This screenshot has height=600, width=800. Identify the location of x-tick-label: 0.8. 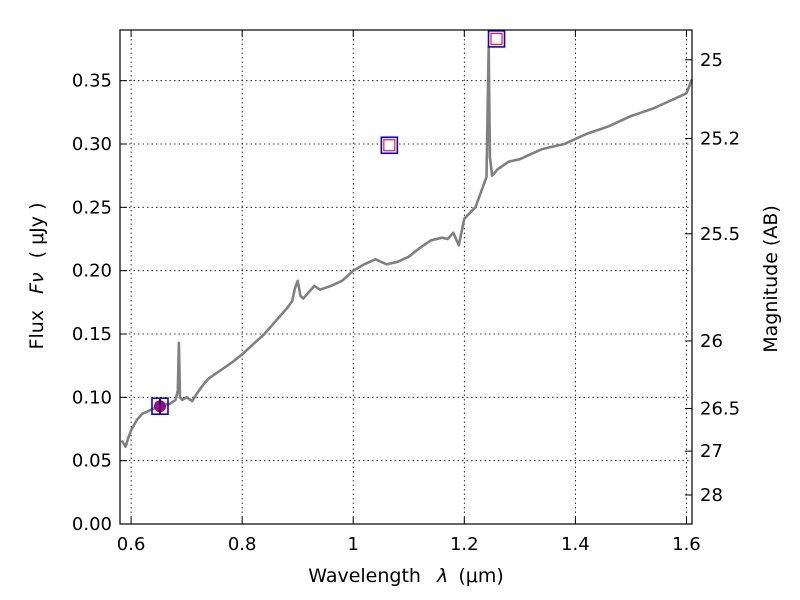
(242, 544).